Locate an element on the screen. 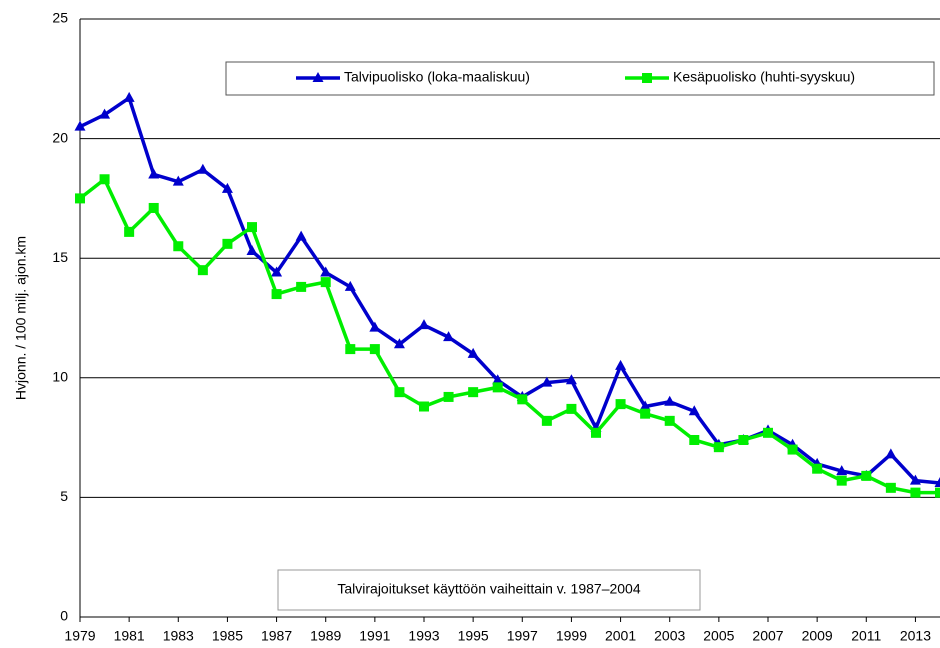  y-axis-label: Hvjonn. / 100 milj. ajon.km is located at coordinates (21, 318).